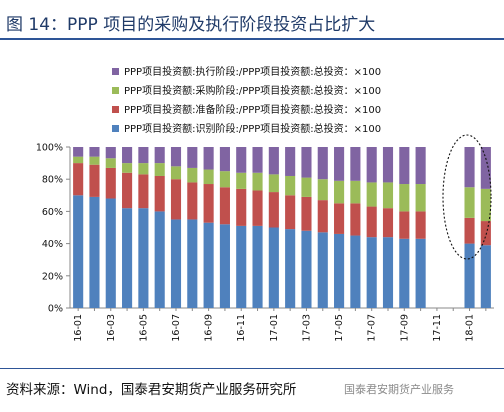  What do you see at coordinates (252, 71) in the screenshot?
I see `legend-label: PPP项目投资额:执行阶段:/PPP项目投资额:总投资：×100` at bounding box center [252, 71].